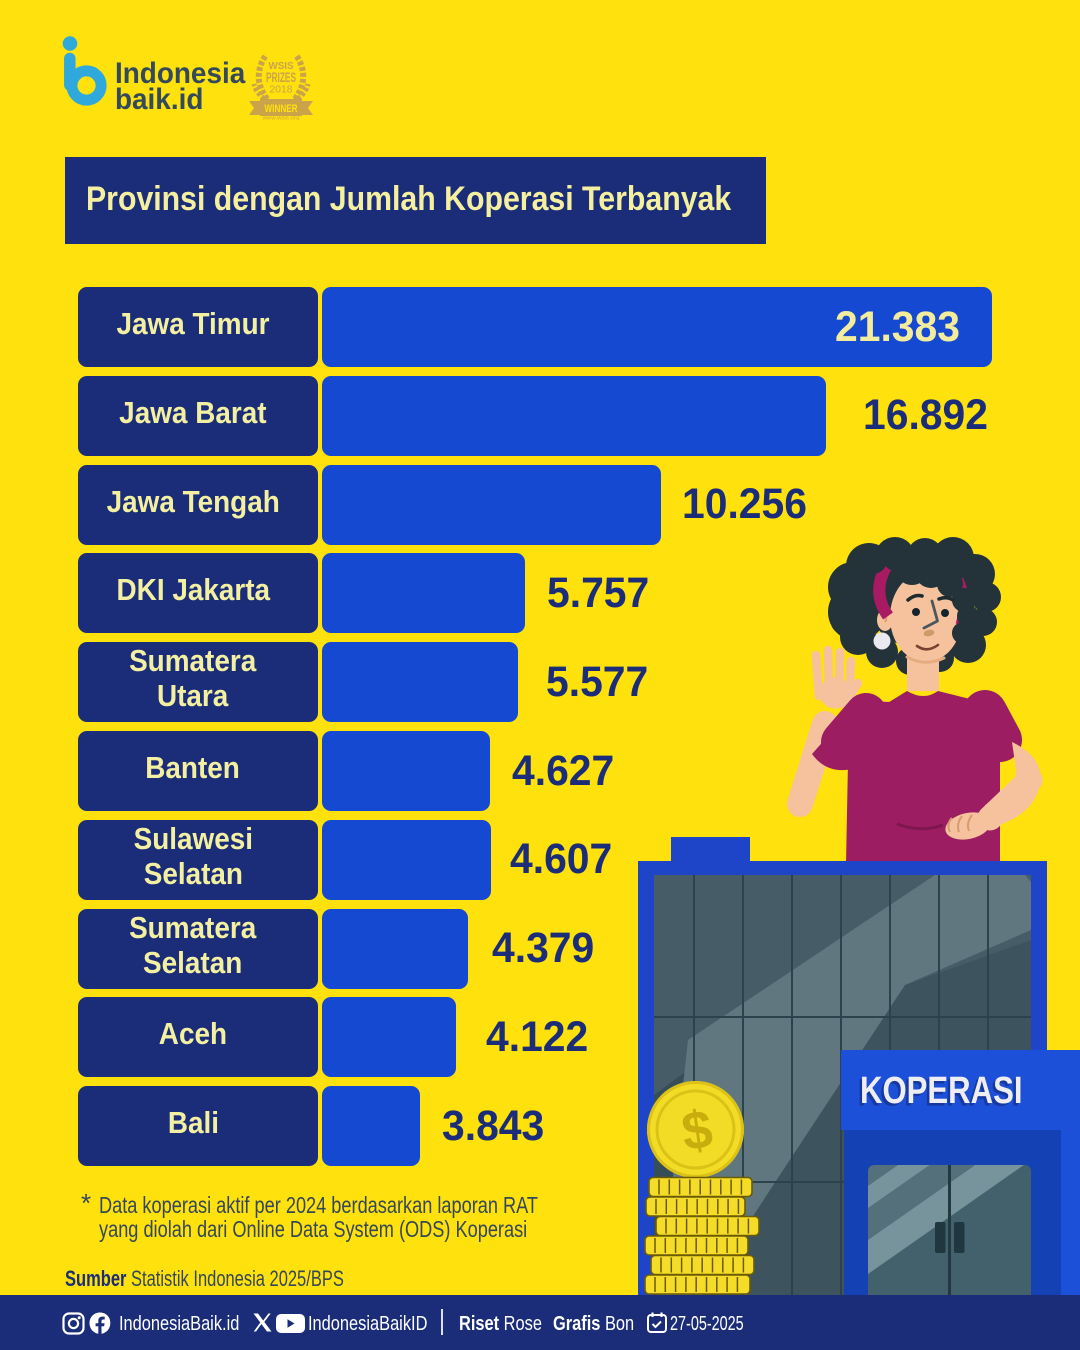  I want to click on svg-text: 2018, so click(281, 90).